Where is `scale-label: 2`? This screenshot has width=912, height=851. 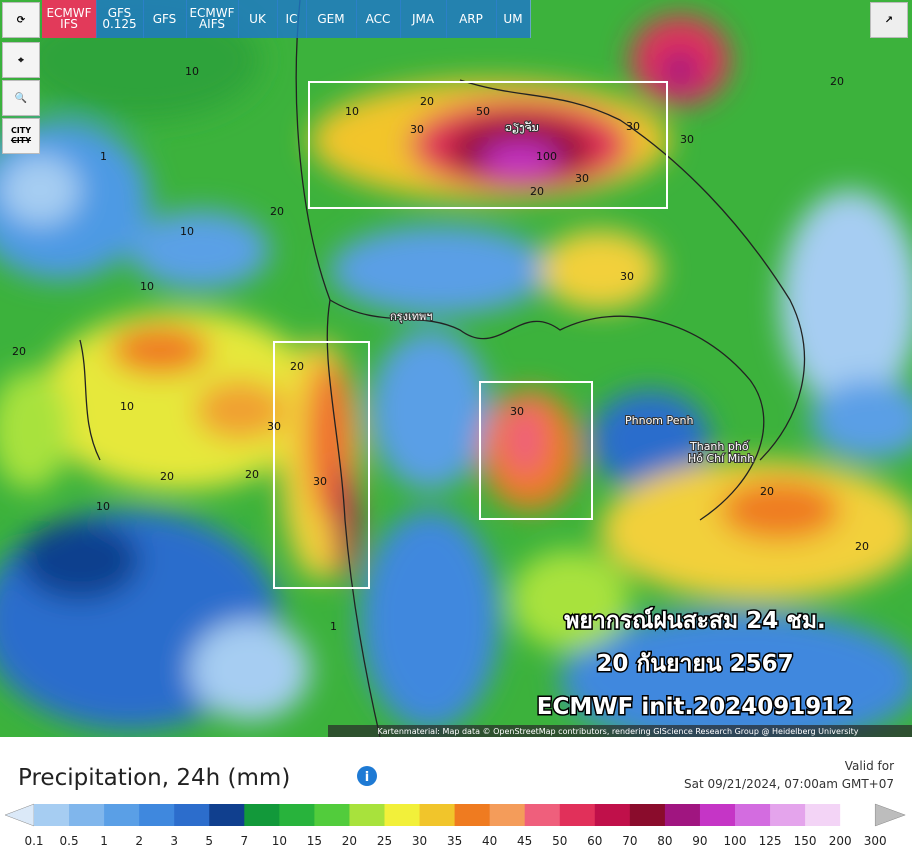
scale-label: 2 is located at coordinates (139, 841).